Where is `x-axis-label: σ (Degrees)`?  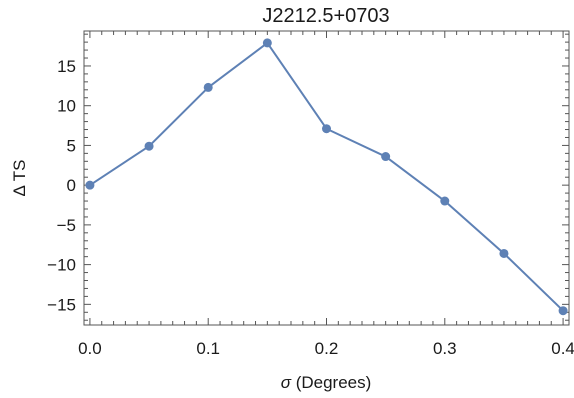 x-axis-label: σ (Degrees) is located at coordinates (326, 382).